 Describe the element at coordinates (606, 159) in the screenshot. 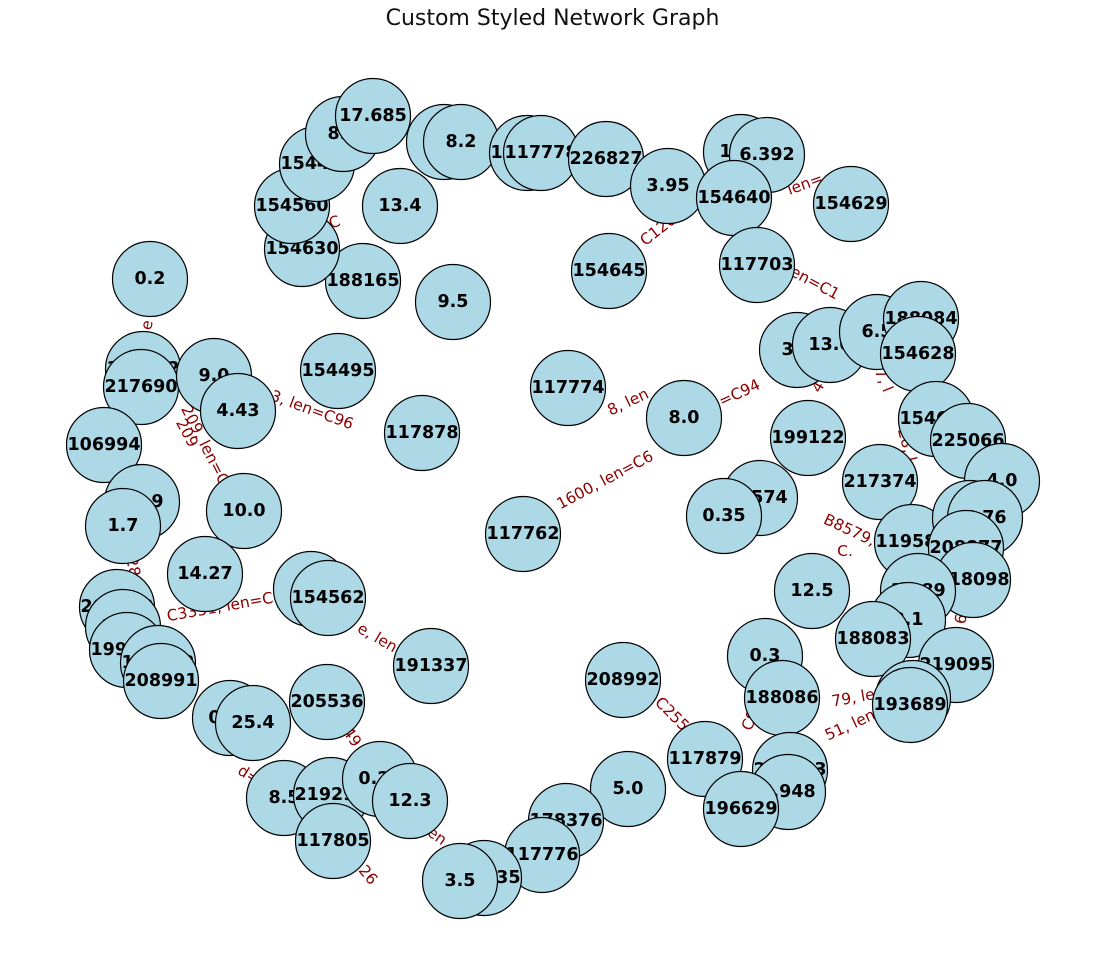

I see `graph-node: 226827` at that location.